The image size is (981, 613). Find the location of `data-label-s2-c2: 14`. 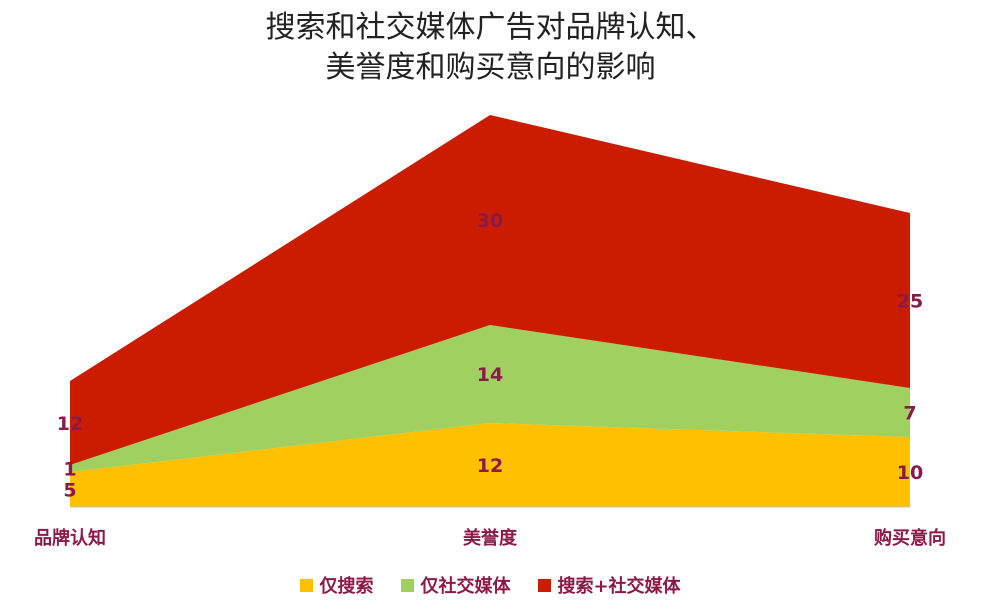

data-label-s2-c2: 14 is located at coordinates (490, 375).